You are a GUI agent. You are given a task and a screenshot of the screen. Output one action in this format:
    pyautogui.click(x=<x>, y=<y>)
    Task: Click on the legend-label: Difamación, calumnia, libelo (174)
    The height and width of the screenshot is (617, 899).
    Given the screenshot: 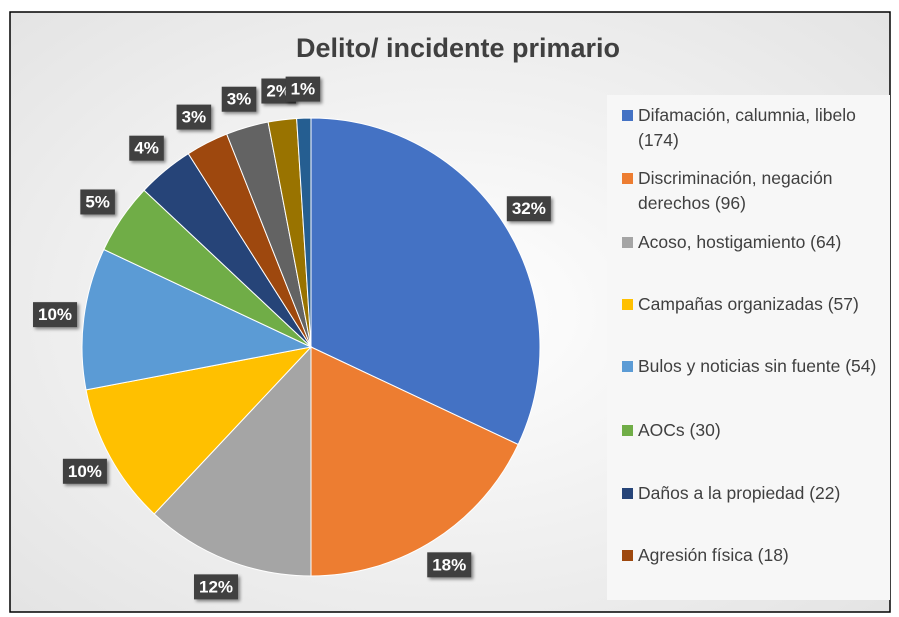 What is the action you would take?
    pyautogui.click(x=747, y=127)
    